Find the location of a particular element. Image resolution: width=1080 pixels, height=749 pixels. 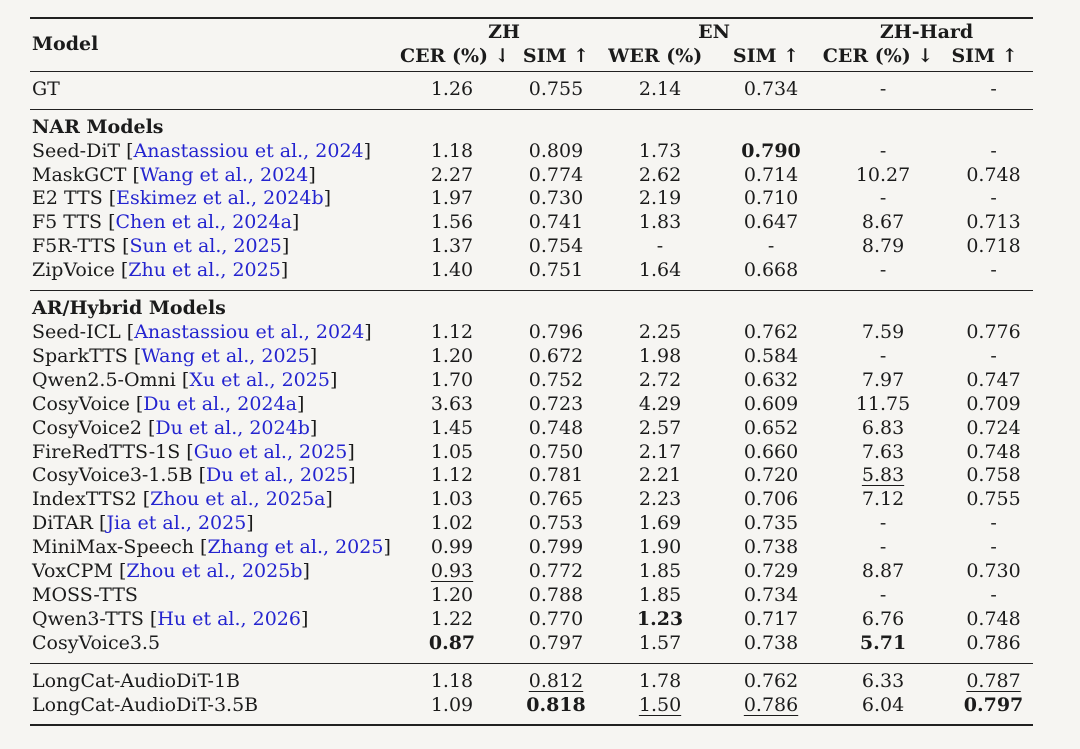

section-title-row: AR/Hybrid Models is located at coordinates (531, 306).